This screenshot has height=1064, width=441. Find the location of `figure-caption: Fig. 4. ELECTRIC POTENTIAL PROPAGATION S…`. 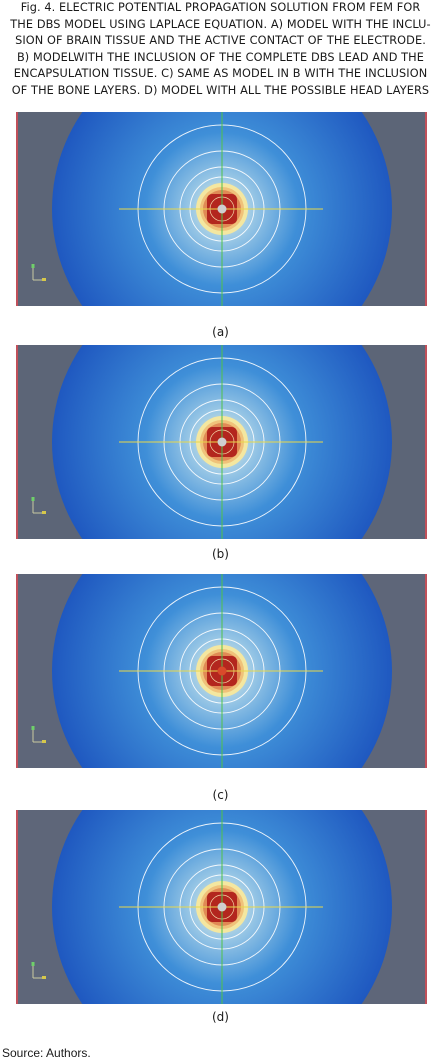

figure-caption: Fig. 4. ELECTRIC POTENTIAL PROPAGATION S… is located at coordinates (220, 49).